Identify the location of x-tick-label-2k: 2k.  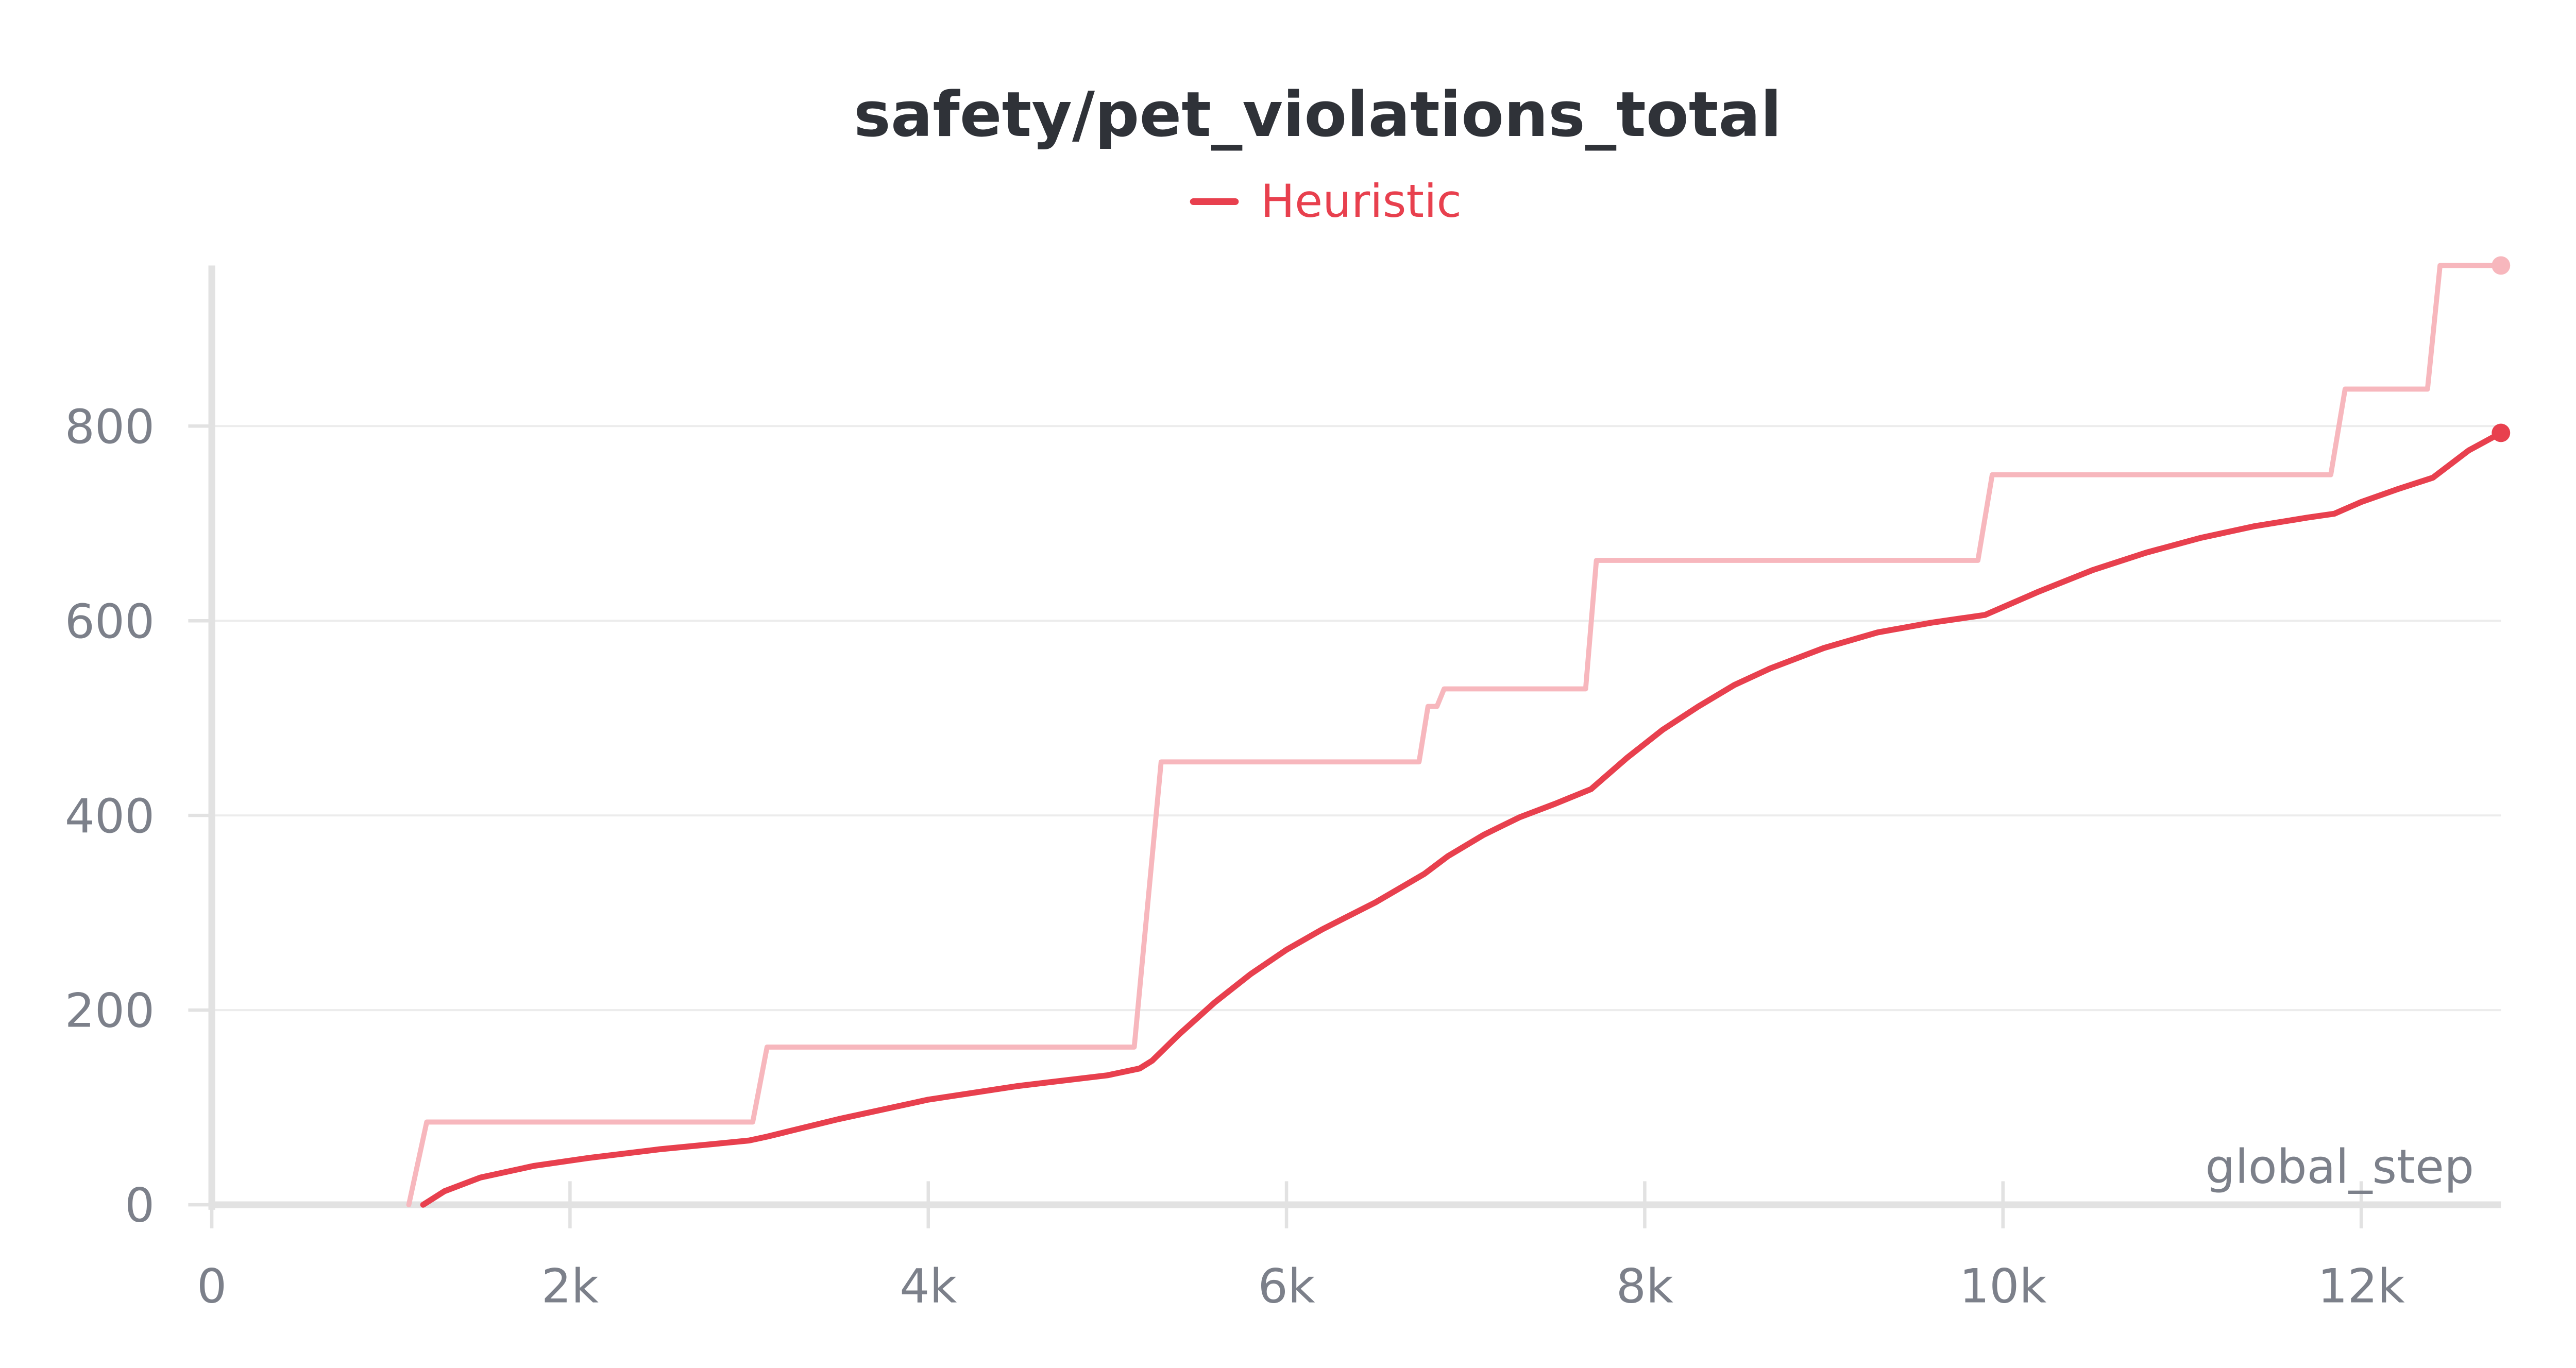
(570, 1285).